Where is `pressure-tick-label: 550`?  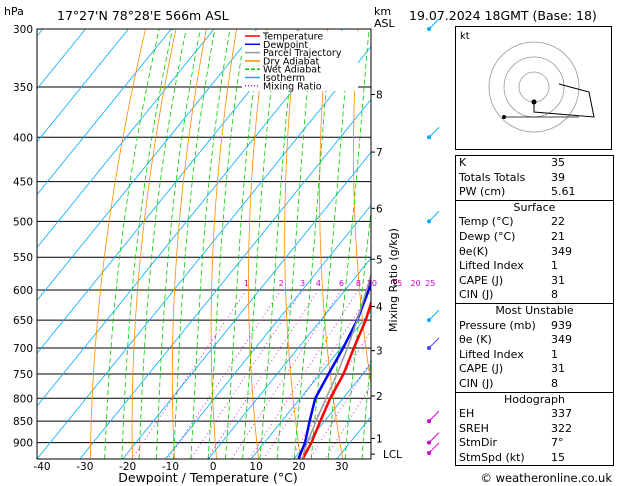 pressure-tick-label: 550 is located at coordinates (23, 258).